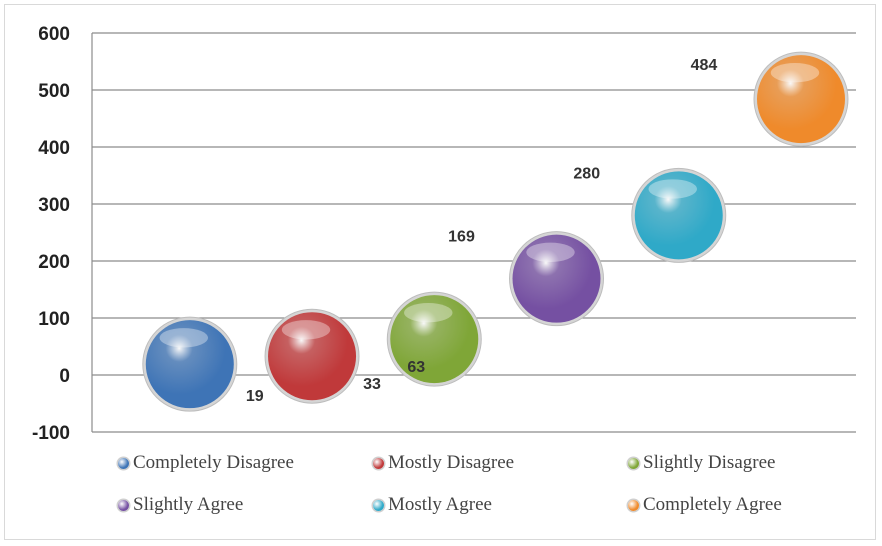 The image size is (882, 546). Describe the element at coordinates (712, 504) in the screenshot. I see `legend-label: Completely Agree` at that location.